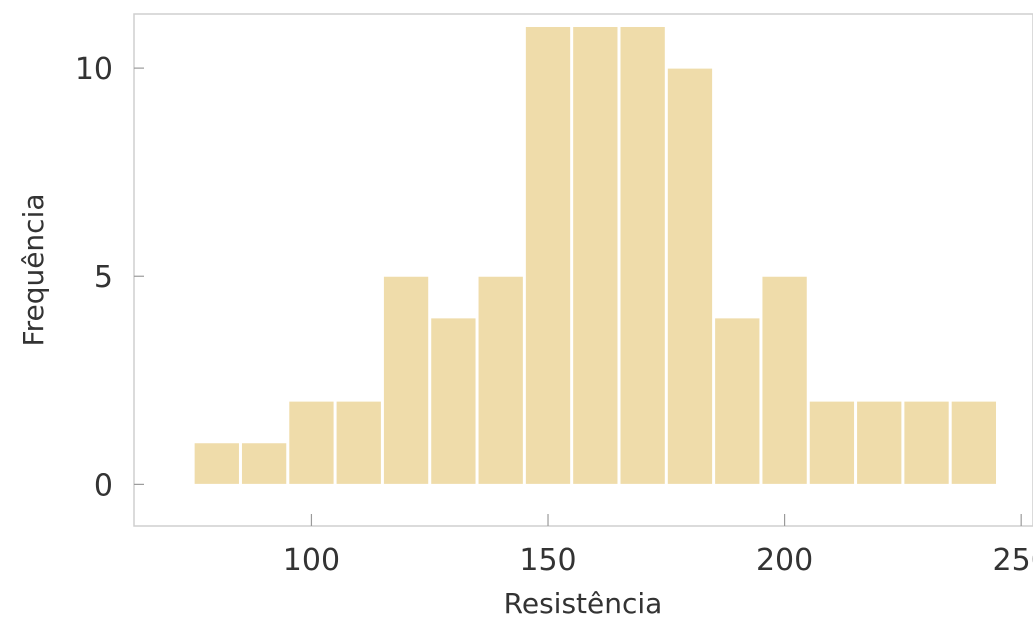 The height and width of the screenshot is (624, 1033). I want to click on y-tick-label: 0, so click(103, 485).